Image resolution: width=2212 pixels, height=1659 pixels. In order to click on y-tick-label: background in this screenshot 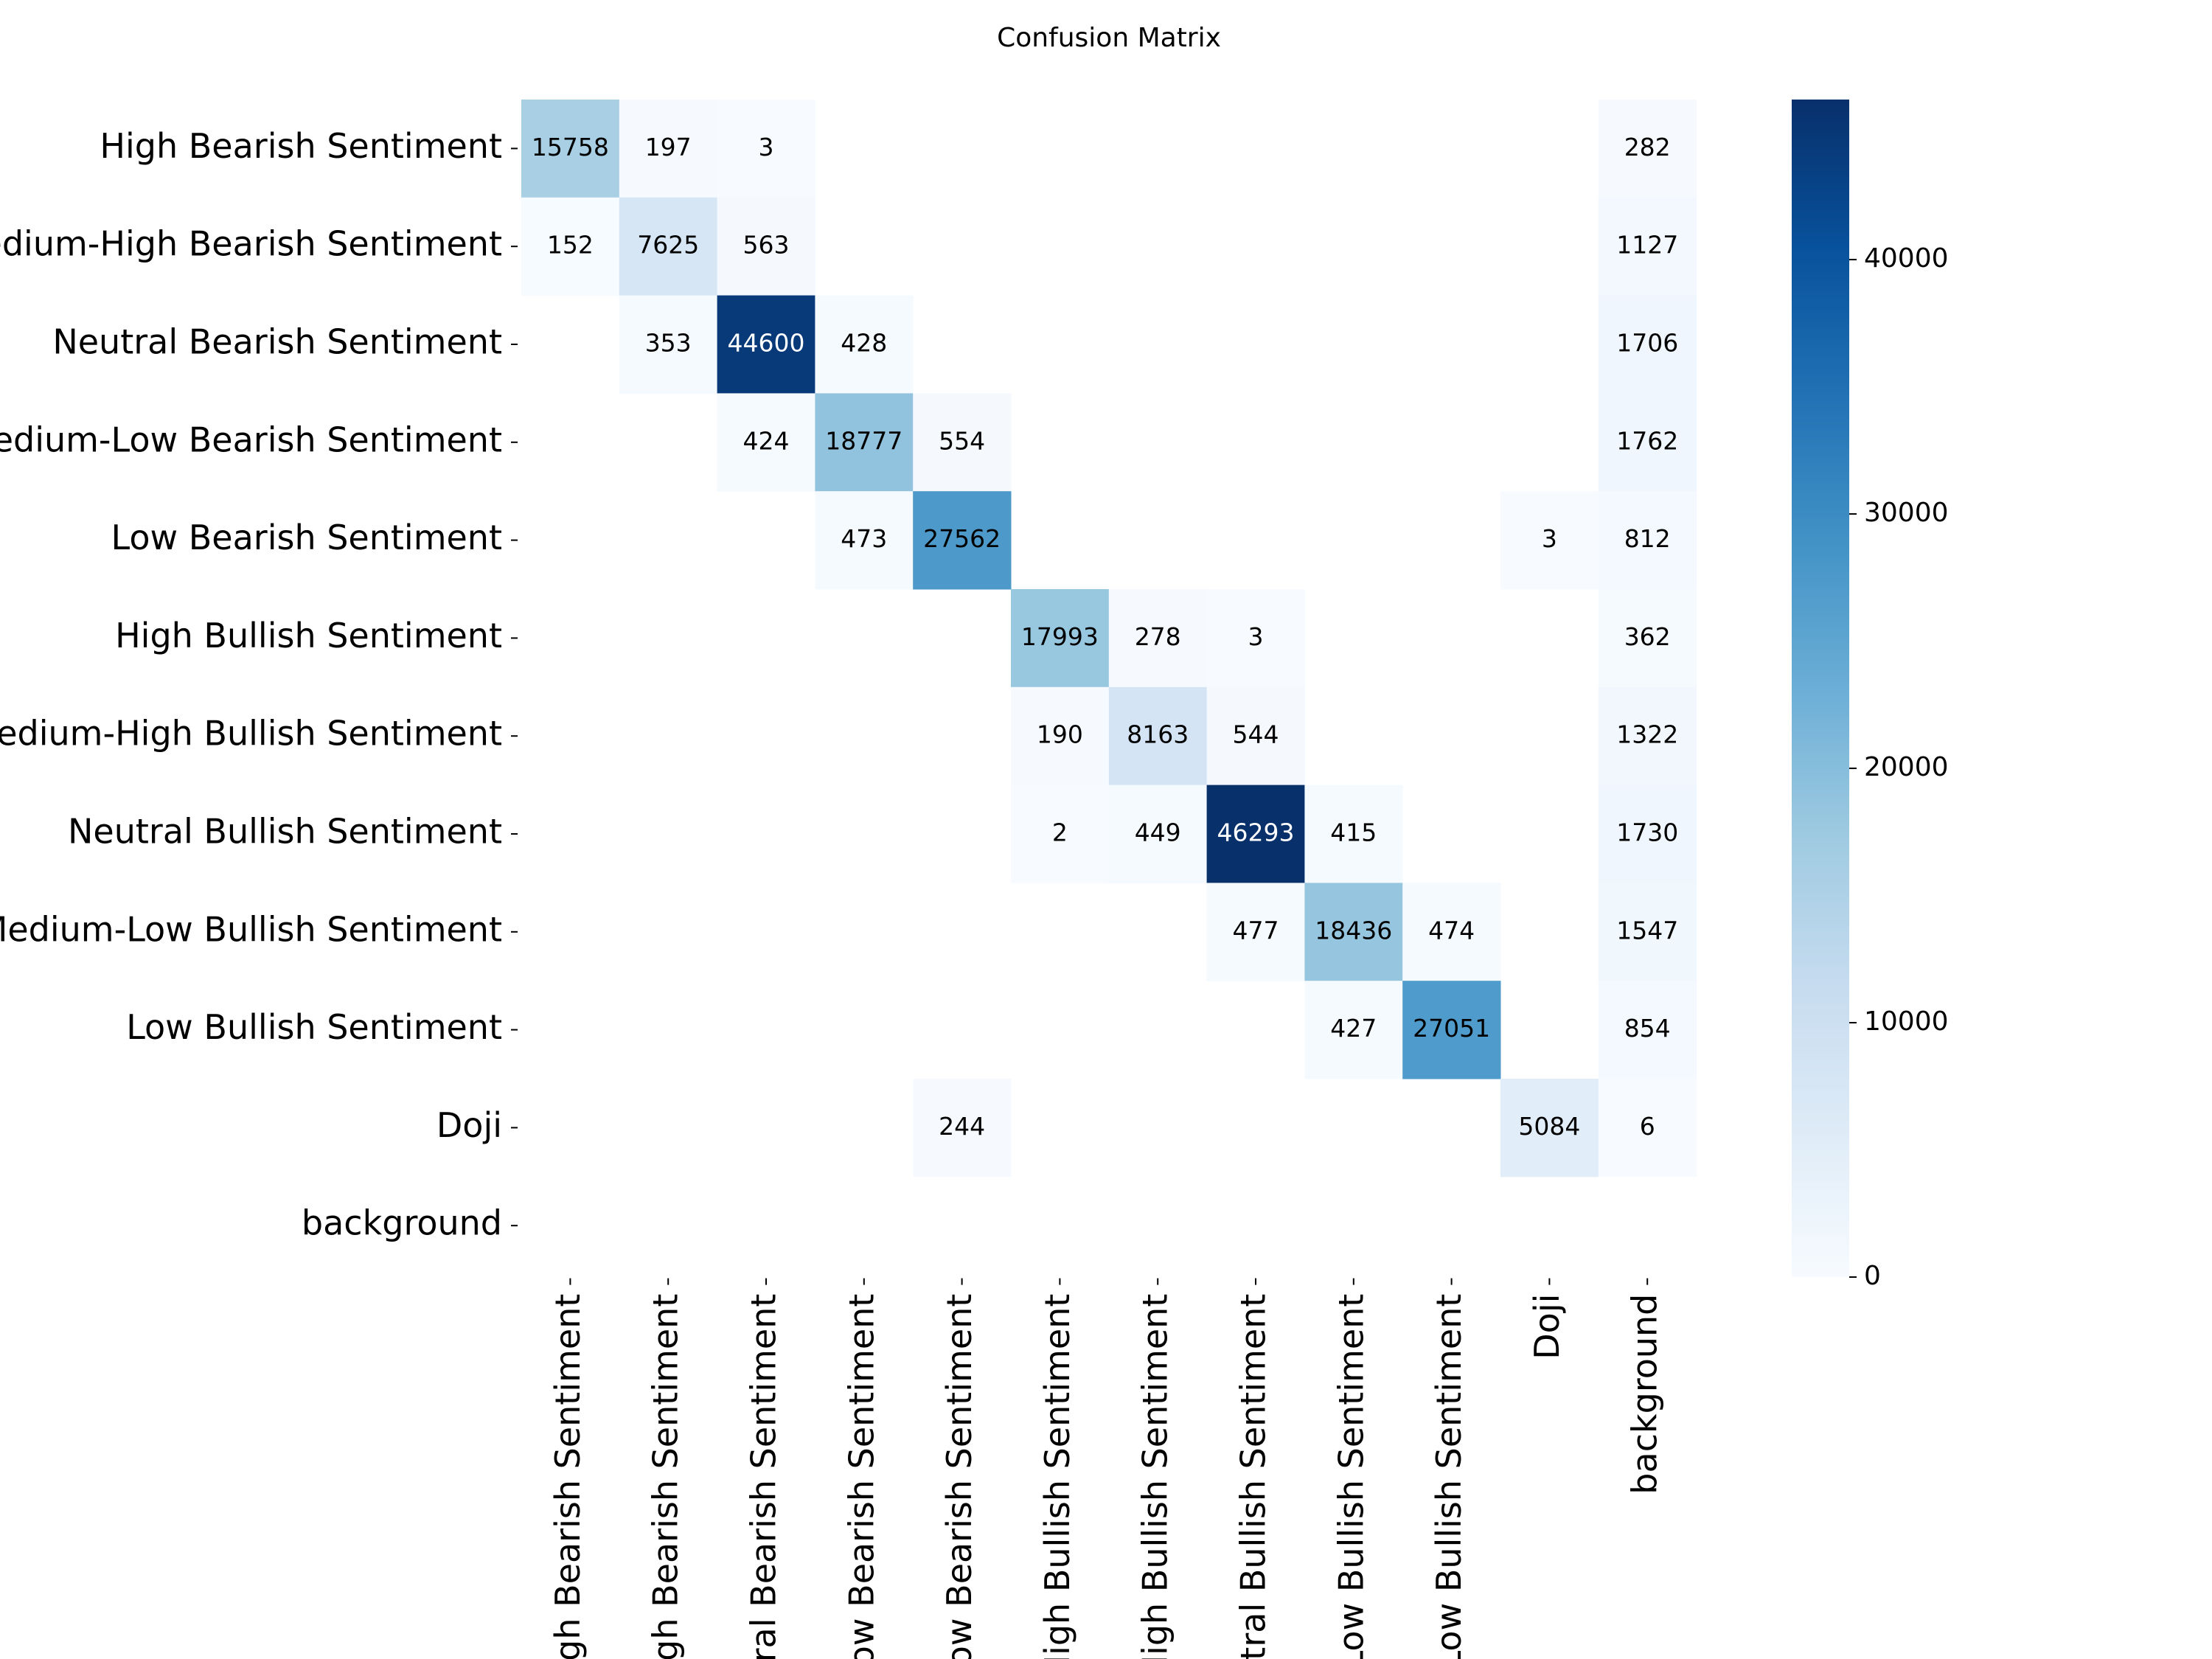, I will do `click(402, 1223)`.